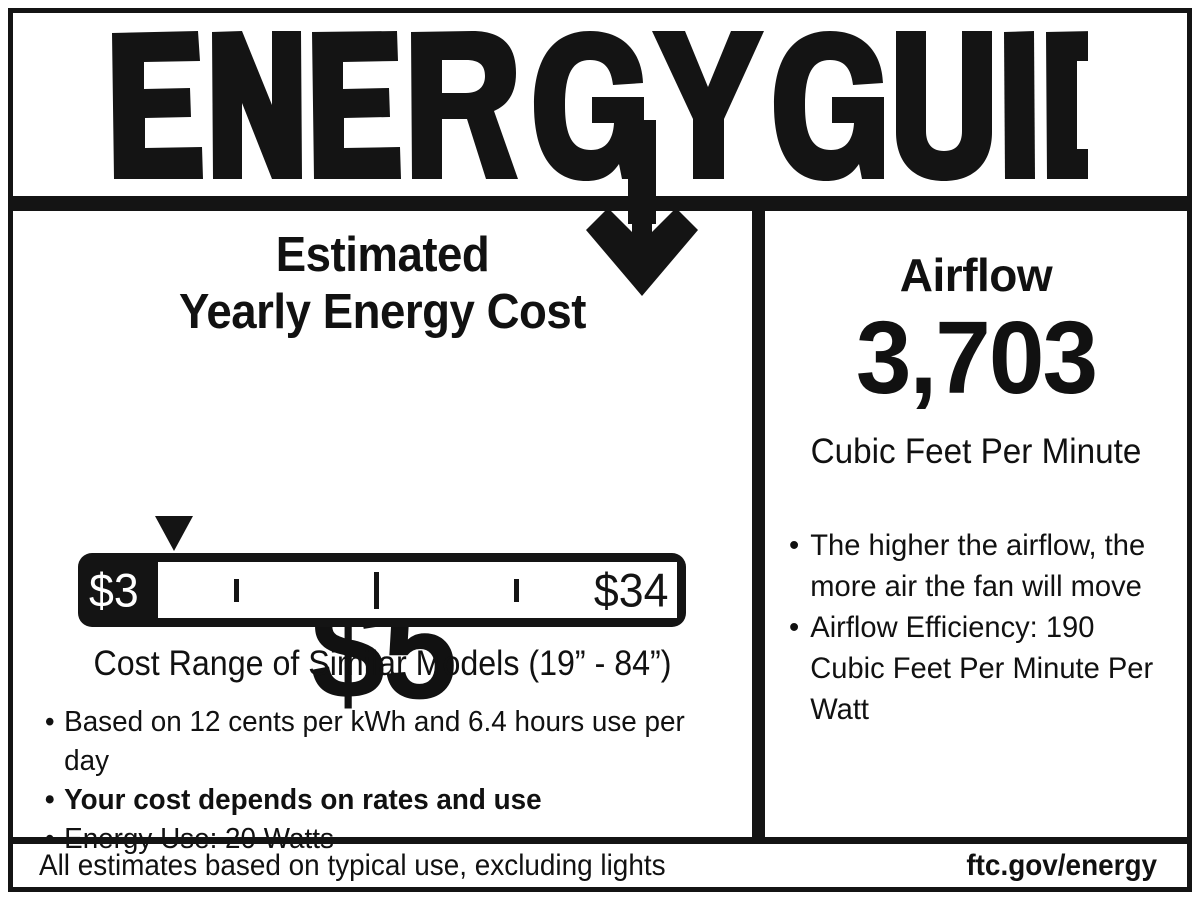 Image resolution: width=1200 pixels, height=900 pixels. What do you see at coordinates (600, 840) in the screenshot?
I see `footer-divider-rule` at bounding box center [600, 840].